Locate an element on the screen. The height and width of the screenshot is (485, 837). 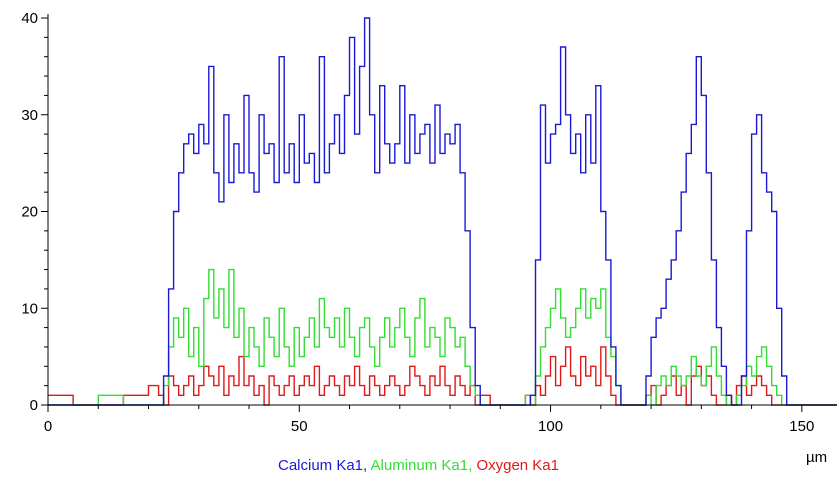
legend: Calcium Ka1, Aluminum Ka1, Oxygen Ka1 is located at coordinates (418, 465).